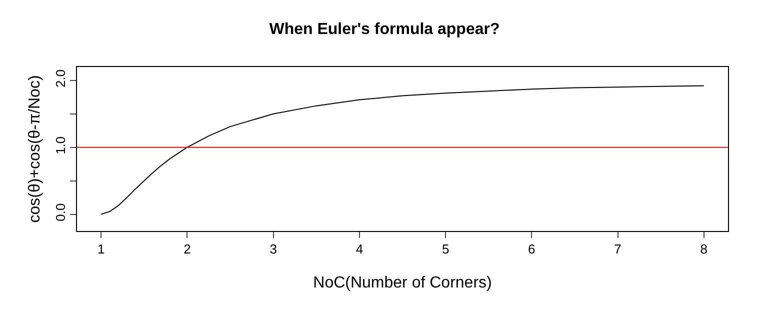  I want to click on x-axis-title: NoC(Number of Corners), so click(402, 283).